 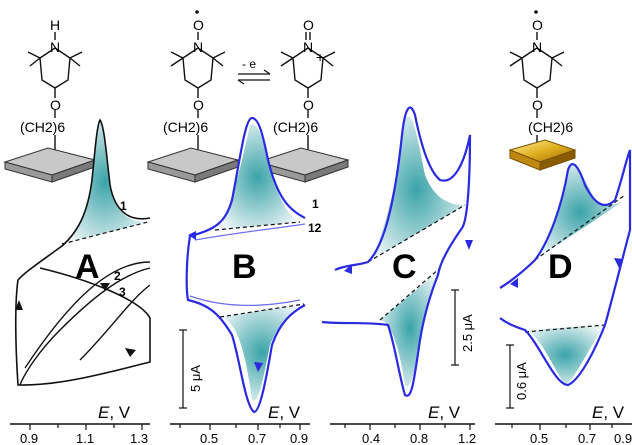 I want to click on equilibrium-arrows, so click(x=254, y=77).